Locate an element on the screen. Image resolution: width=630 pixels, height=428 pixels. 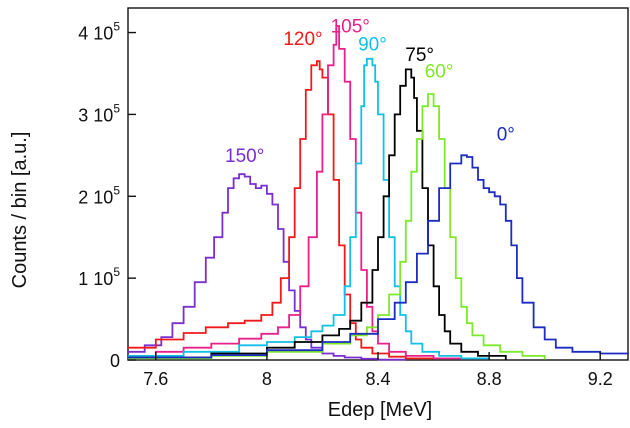
series-label-4: 90° is located at coordinates (372, 45).